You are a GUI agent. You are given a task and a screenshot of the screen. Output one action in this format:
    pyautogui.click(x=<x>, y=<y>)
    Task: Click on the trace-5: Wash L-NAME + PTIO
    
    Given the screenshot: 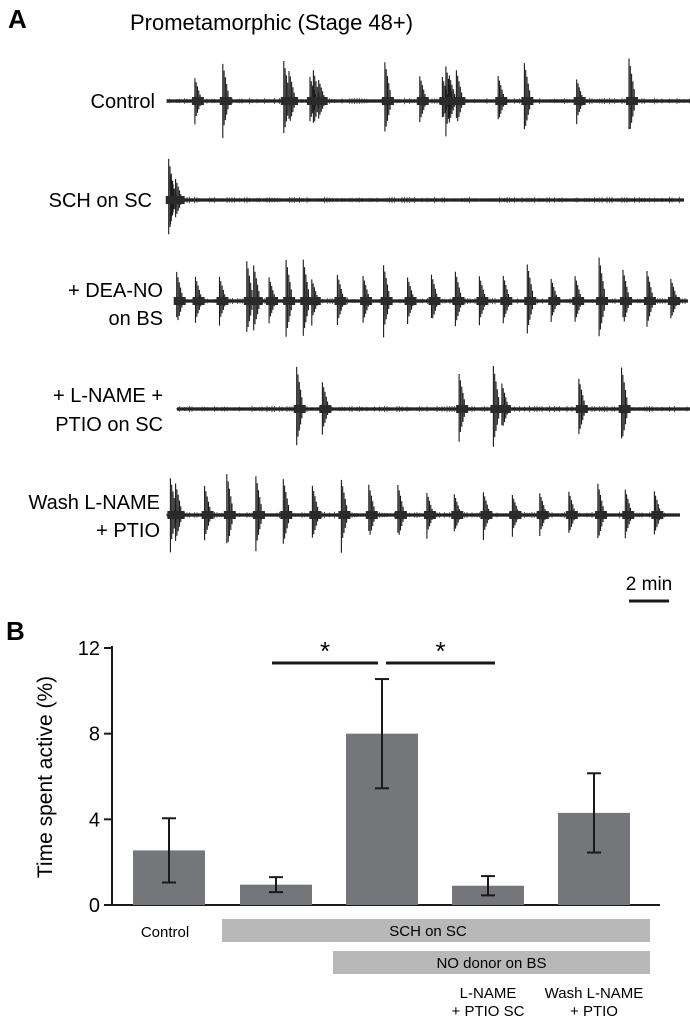 What is the action you would take?
    pyautogui.click(x=354, y=513)
    